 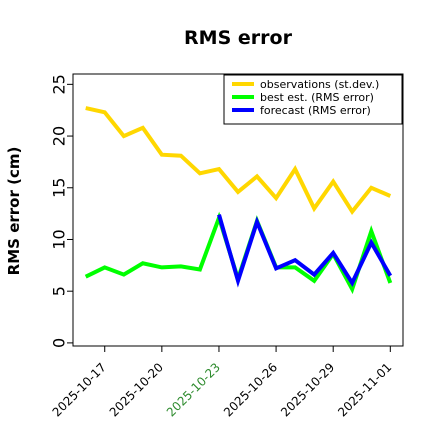 What do you see at coordinates (59, 343) in the screenshot?
I see `y-tick-label-0: 0` at bounding box center [59, 343].